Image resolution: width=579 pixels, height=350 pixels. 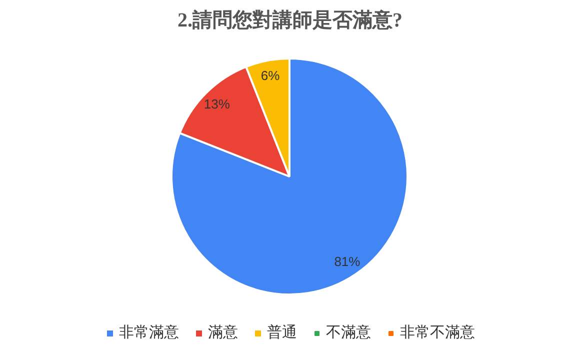 What do you see at coordinates (149, 332) in the screenshot?
I see `legend-label: 非常滿意` at bounding box center [149, 332].